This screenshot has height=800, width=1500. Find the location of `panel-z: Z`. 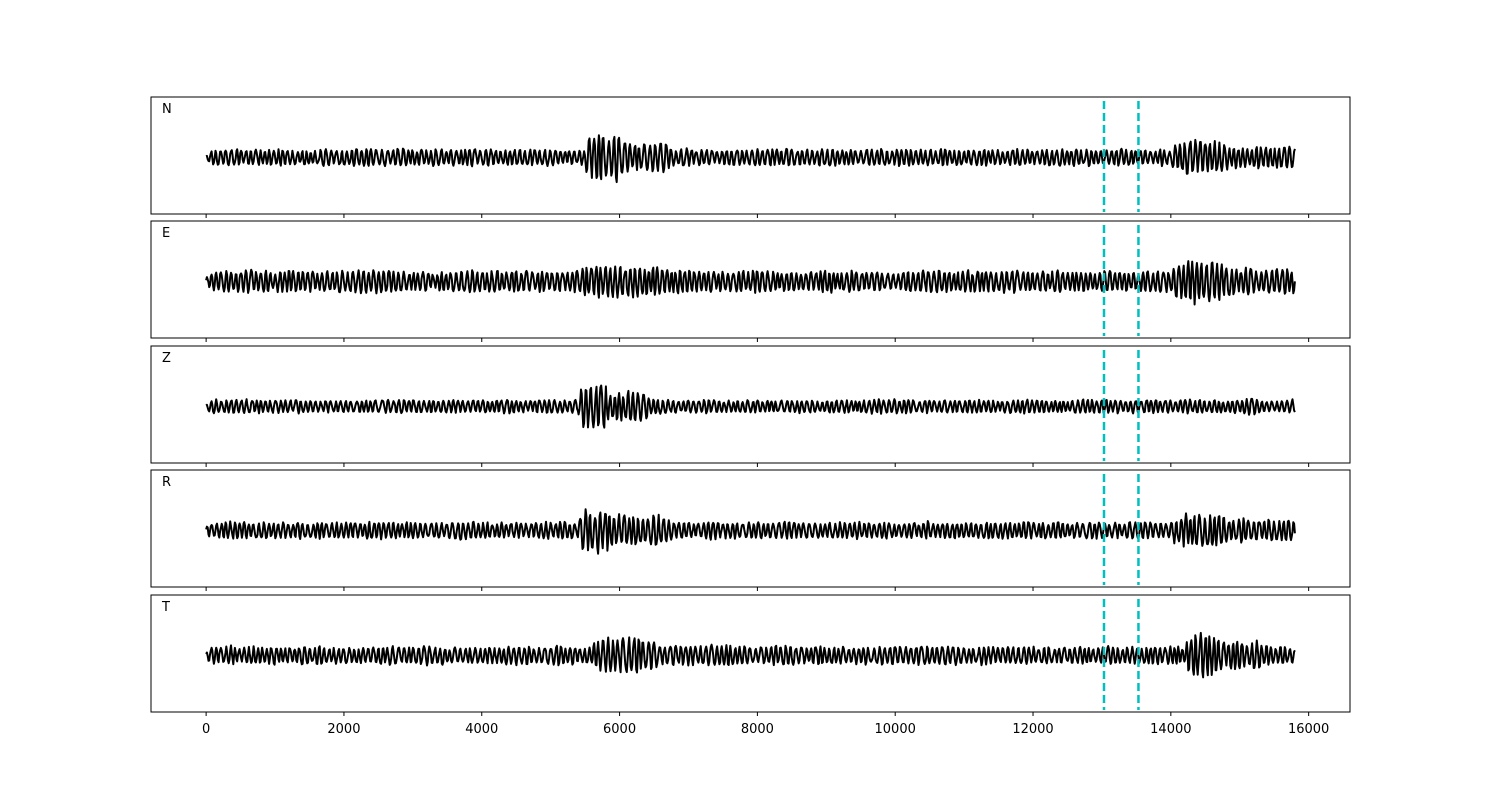

panel-z: Z is located at coordinates (750, 406).